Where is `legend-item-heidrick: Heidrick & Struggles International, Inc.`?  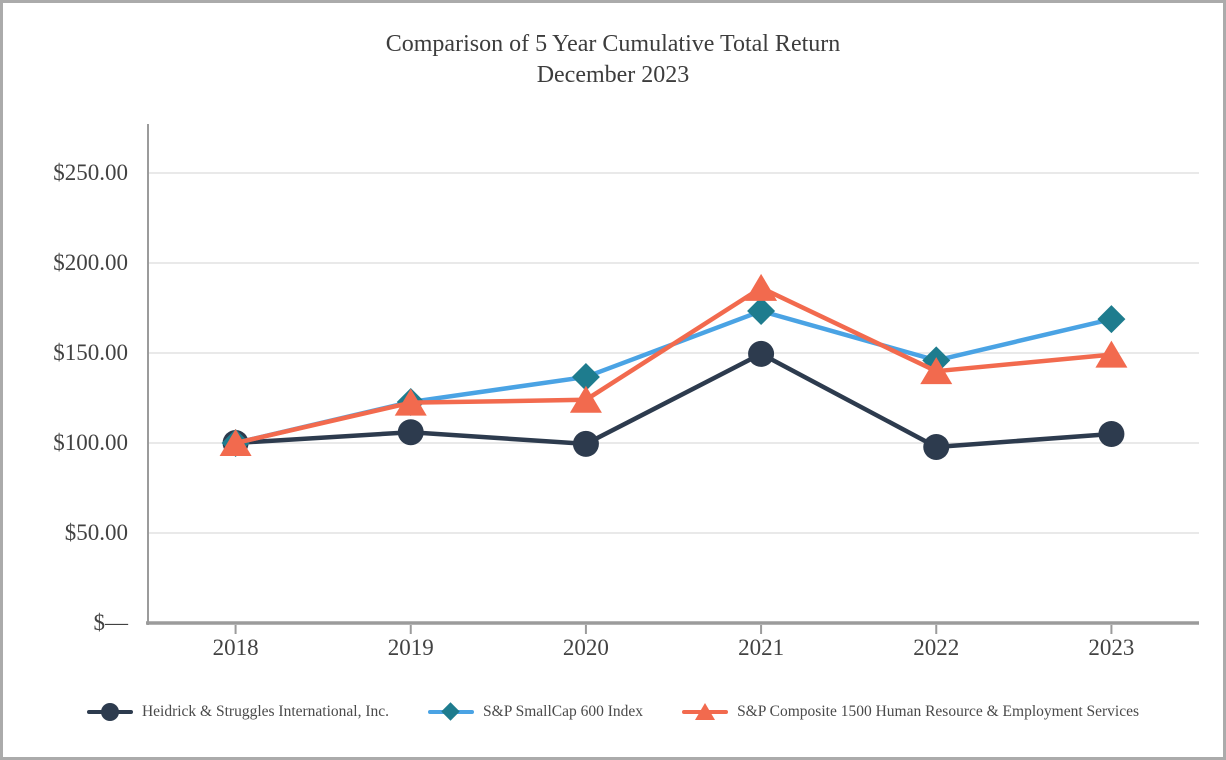 legend-item-heidrick: Heidrick & Struggles International, Inc. is located at coordinates (238, 712).